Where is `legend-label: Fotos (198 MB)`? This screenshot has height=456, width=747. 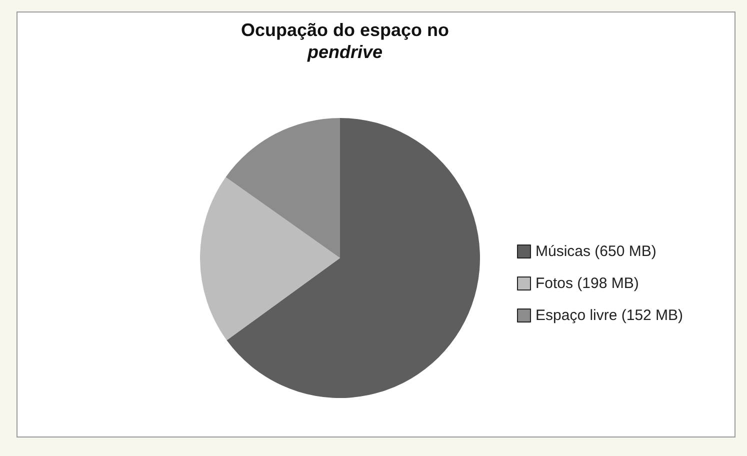
legend-label: Fotos (198 MB) is located at coordinates (587, 283).